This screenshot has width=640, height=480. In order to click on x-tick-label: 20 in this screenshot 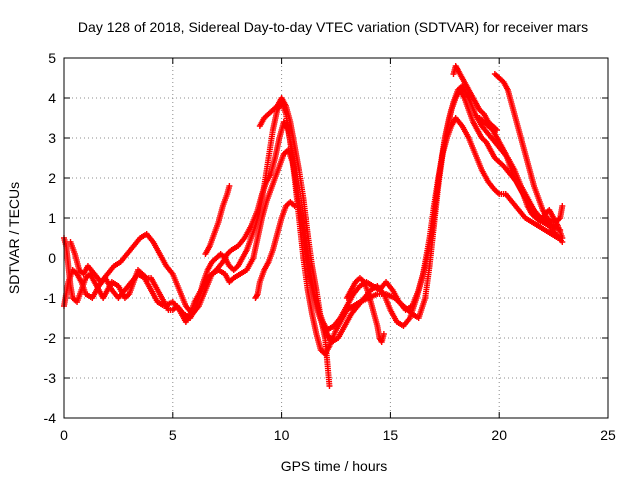, I will do `click(499, 435)`.